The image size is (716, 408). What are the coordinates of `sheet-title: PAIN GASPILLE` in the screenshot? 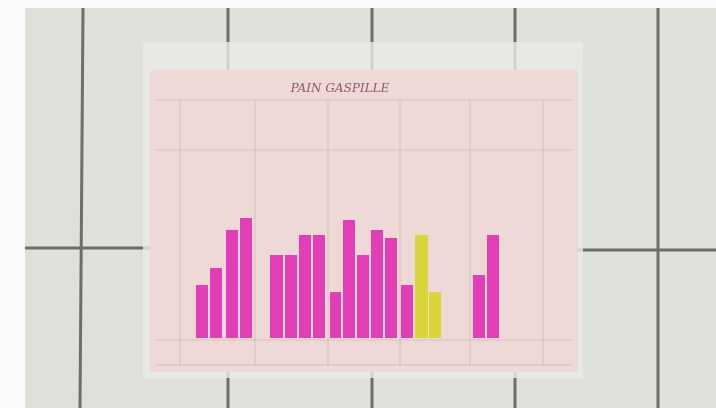 It's located at (340, 88).